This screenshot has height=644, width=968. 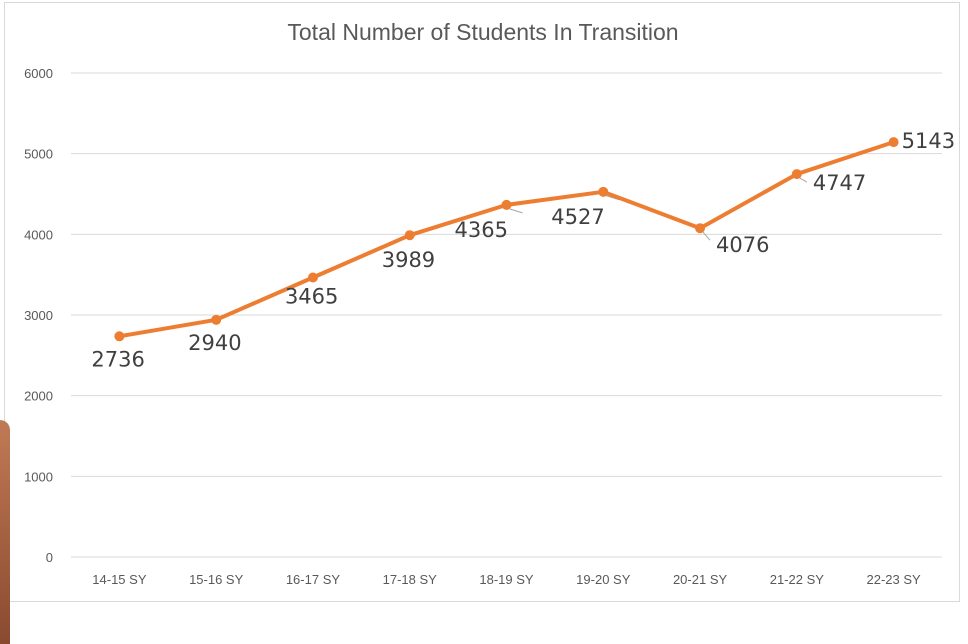 I want to click on y-tick-label: 0, so click(x=49, y=557).